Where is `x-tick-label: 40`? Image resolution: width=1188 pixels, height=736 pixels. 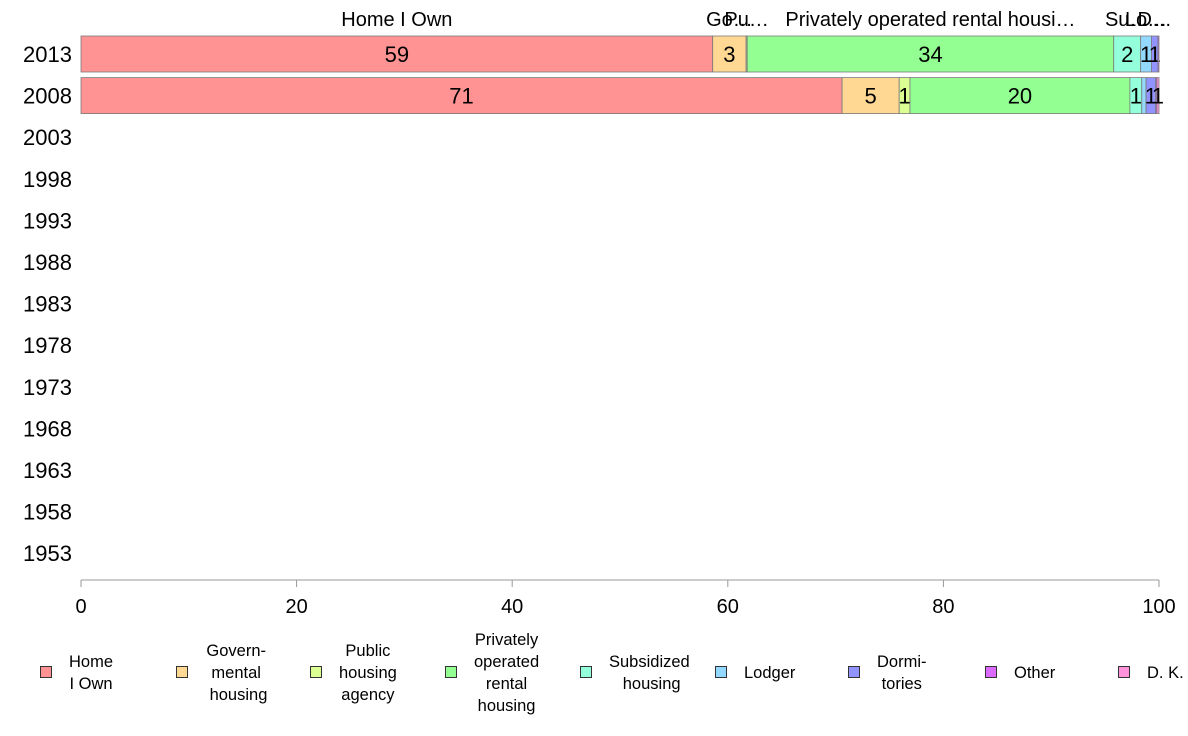 x-tick-label: 40 is located at coordinates (512, 607).